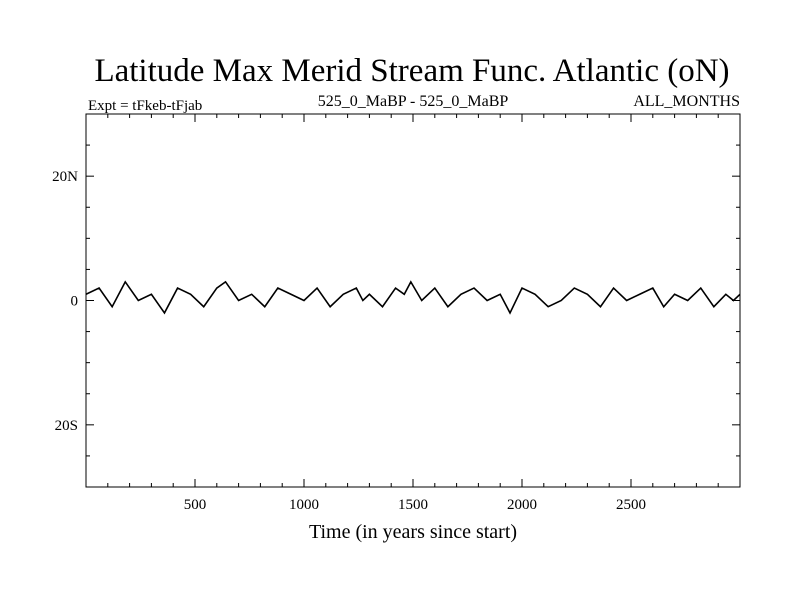  What do you see at coordinates (522, 505) in the screenshot?
I see `x-tick-label: 2000` at bounding box center [522, 505].